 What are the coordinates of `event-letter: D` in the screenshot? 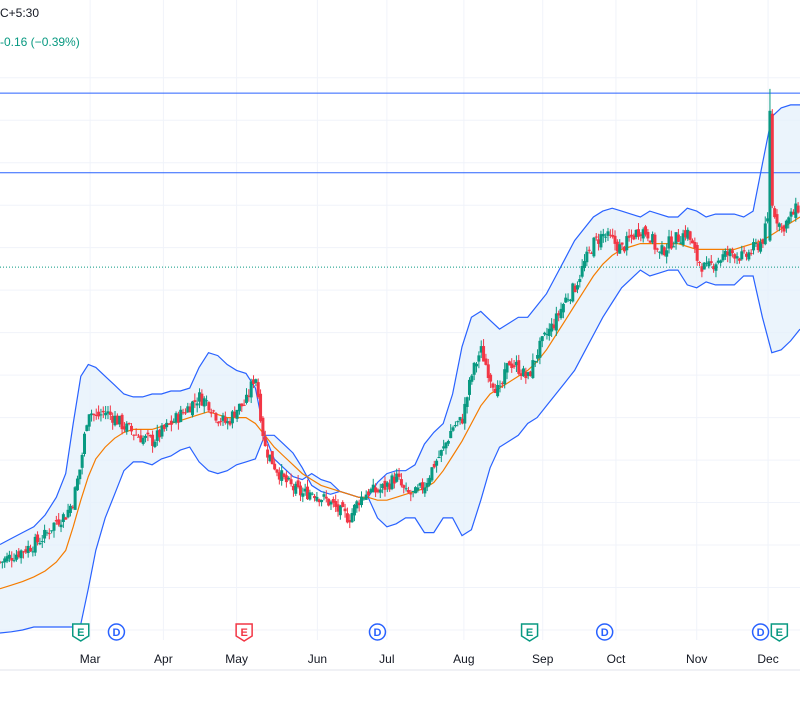 It's located at (116, 633).